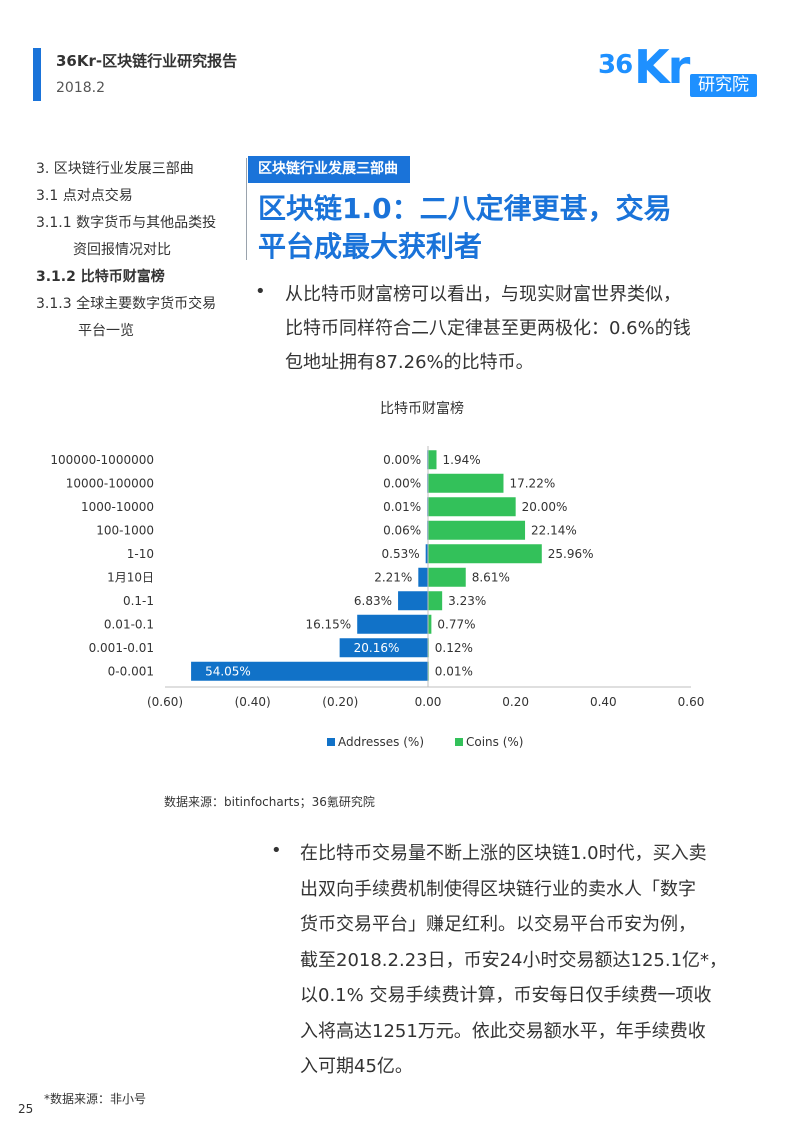 Image resolution: width=794 pixels, height=1123 pixels. What do you see at coordinates (454, 671) in the screenshot?
I see `coins-data-label: 0.01%` at bounding box center [454, 671].